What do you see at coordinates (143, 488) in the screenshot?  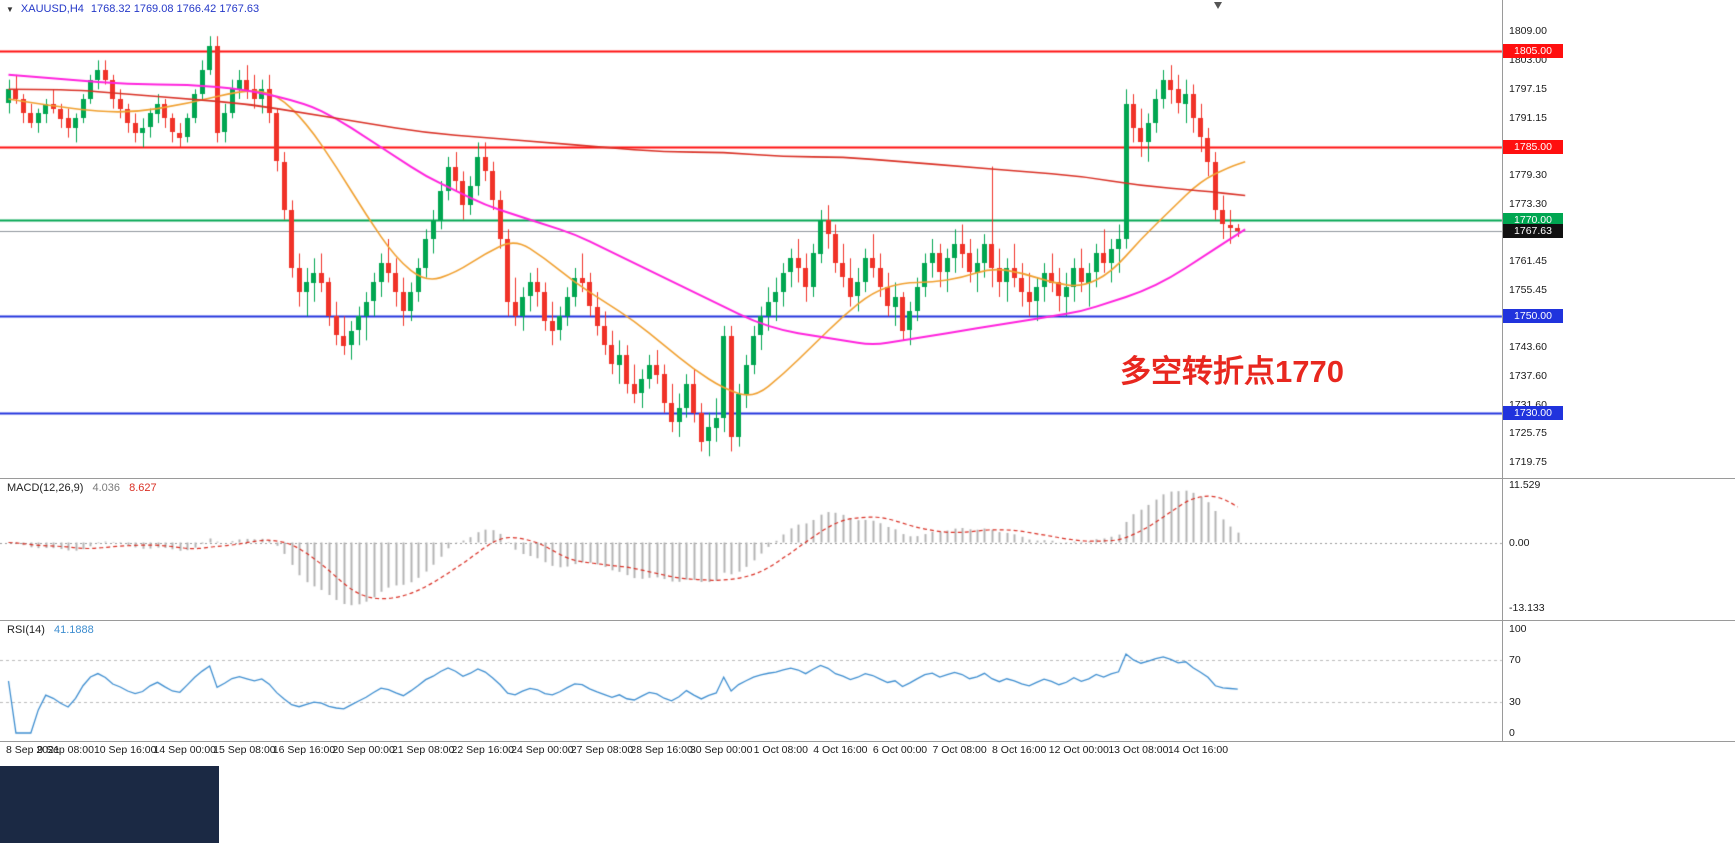 I see `macd-signal-value: 8.627` at bounding box center [143, 488].